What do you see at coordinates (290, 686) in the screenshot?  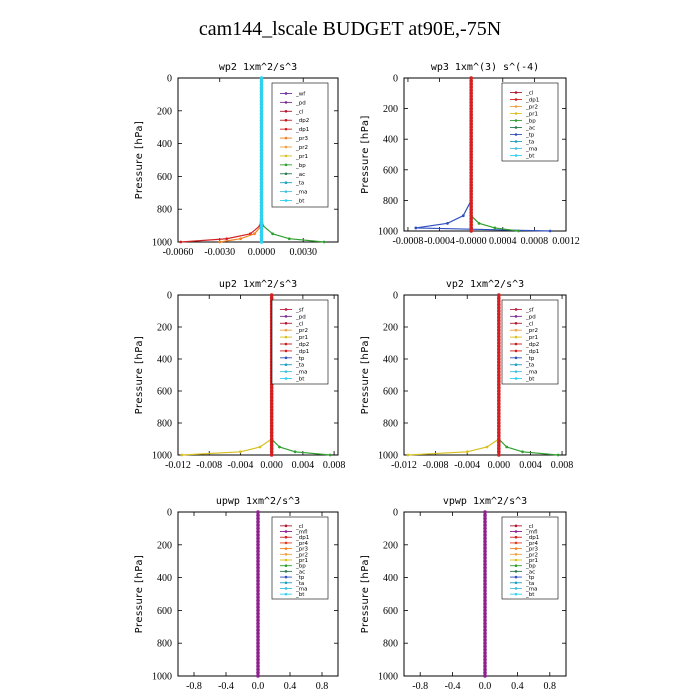 I see `x-tick-label: 0.4` at bounding box center [290, 686].